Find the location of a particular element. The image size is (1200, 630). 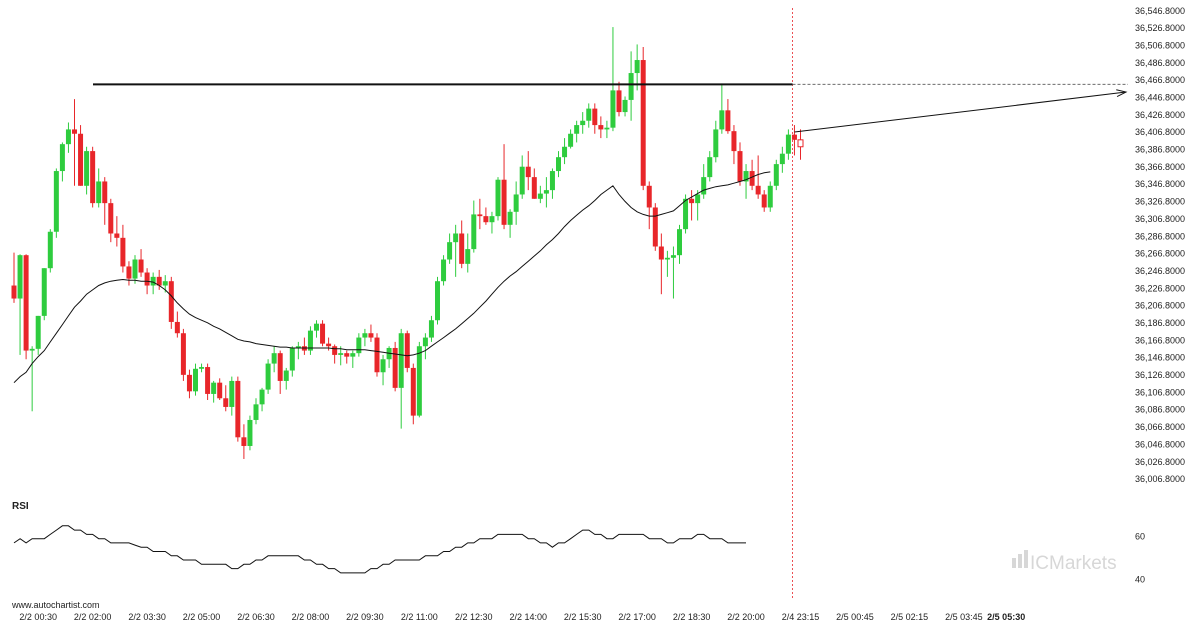

price-tick-label: 36,086.8000 is located at coordinates (1160, 410).